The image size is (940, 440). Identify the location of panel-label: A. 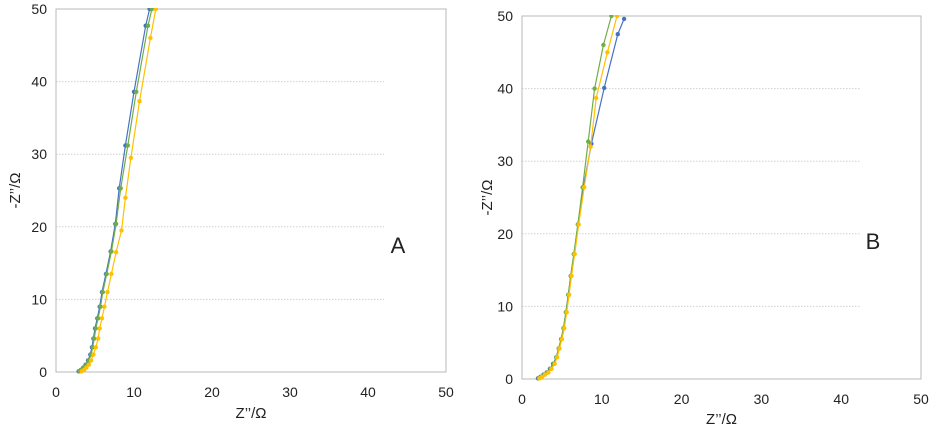
(398, 245).